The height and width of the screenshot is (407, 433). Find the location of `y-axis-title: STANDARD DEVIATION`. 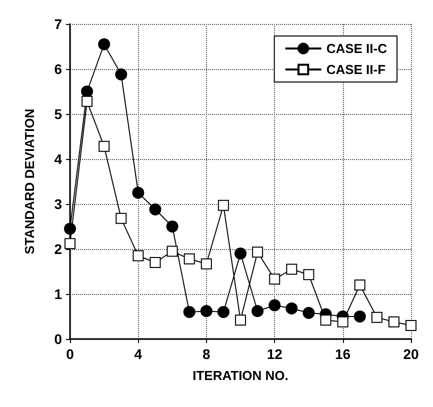

y-axis-title: STANDARD DEVIATION is located at coordinates (29, 181).